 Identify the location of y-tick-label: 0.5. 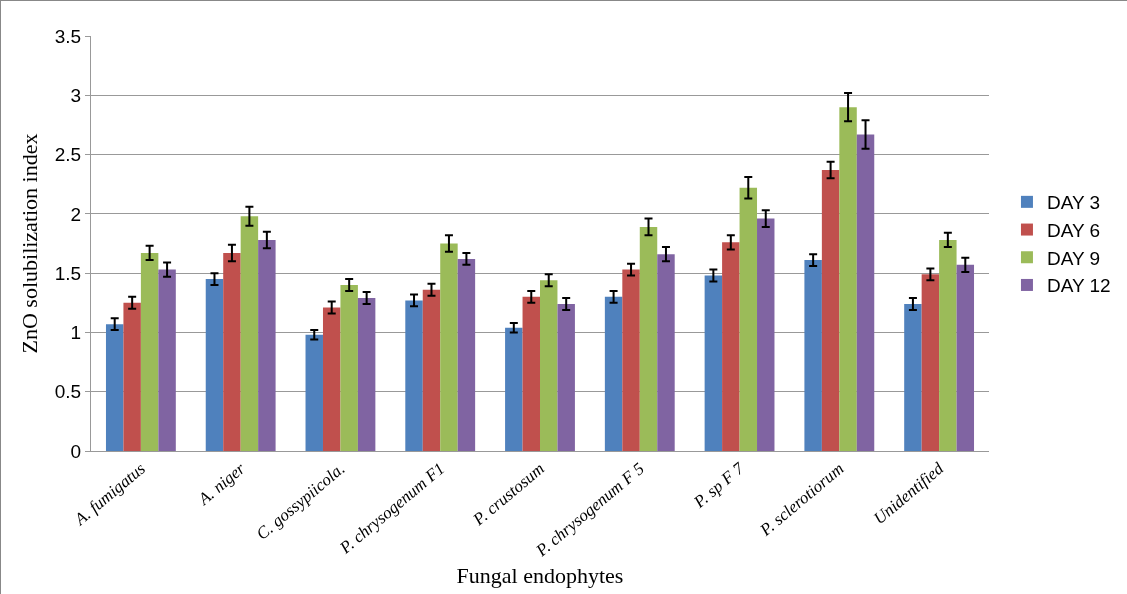
(68, 392).